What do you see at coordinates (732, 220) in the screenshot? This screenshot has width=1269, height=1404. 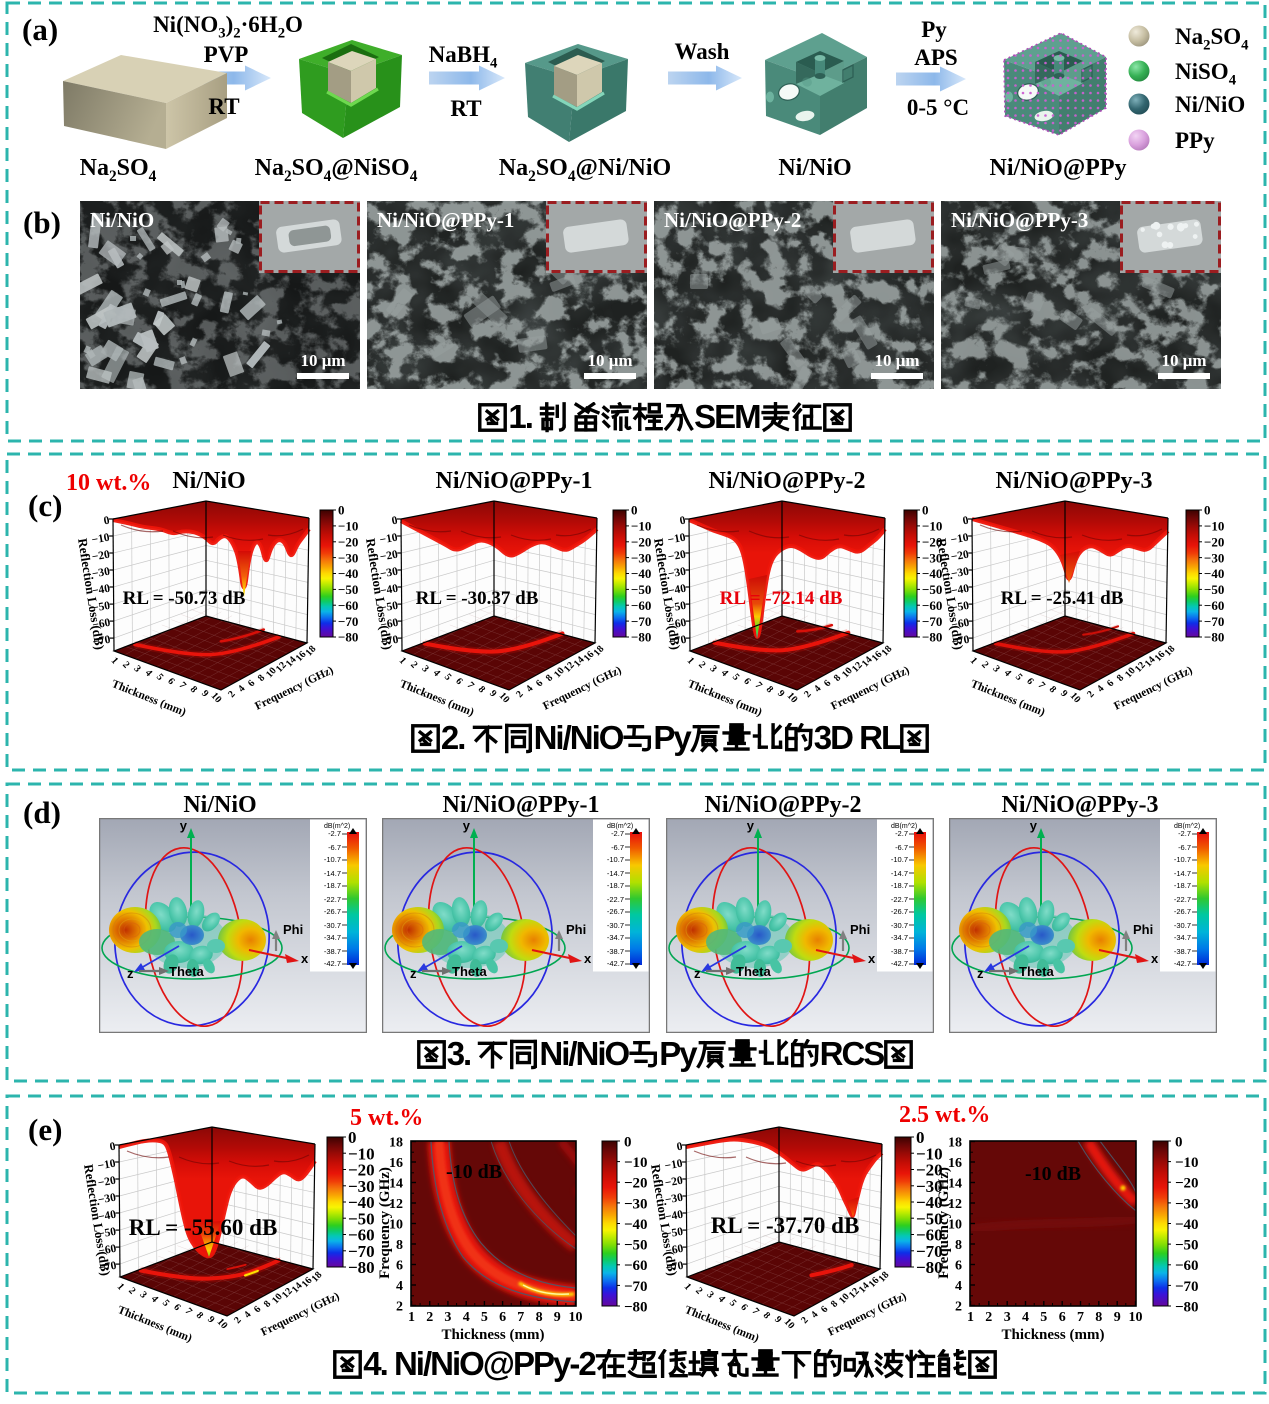 I see `svg-text: Ni/NiO@PPy-2` at bounding box center [732, 220].